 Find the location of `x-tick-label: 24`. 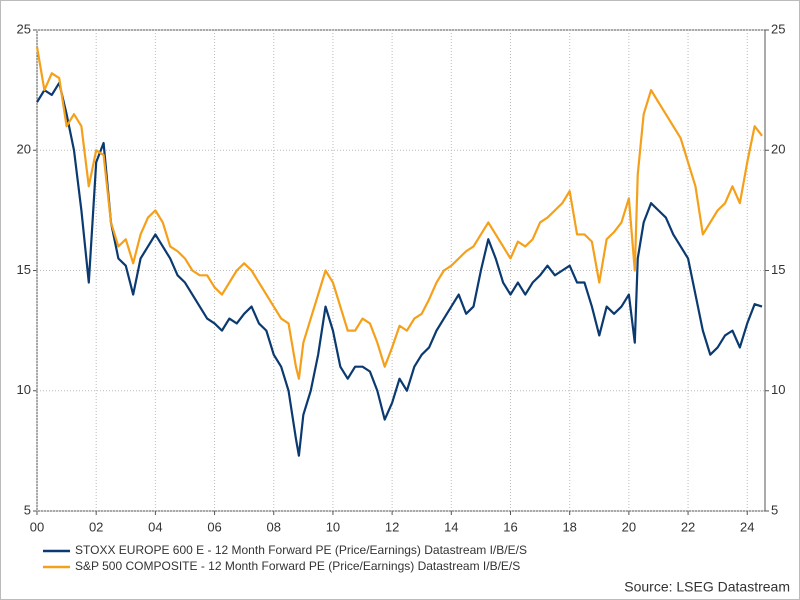

x-tick-label: 24 is located at coordinates (747, 526).